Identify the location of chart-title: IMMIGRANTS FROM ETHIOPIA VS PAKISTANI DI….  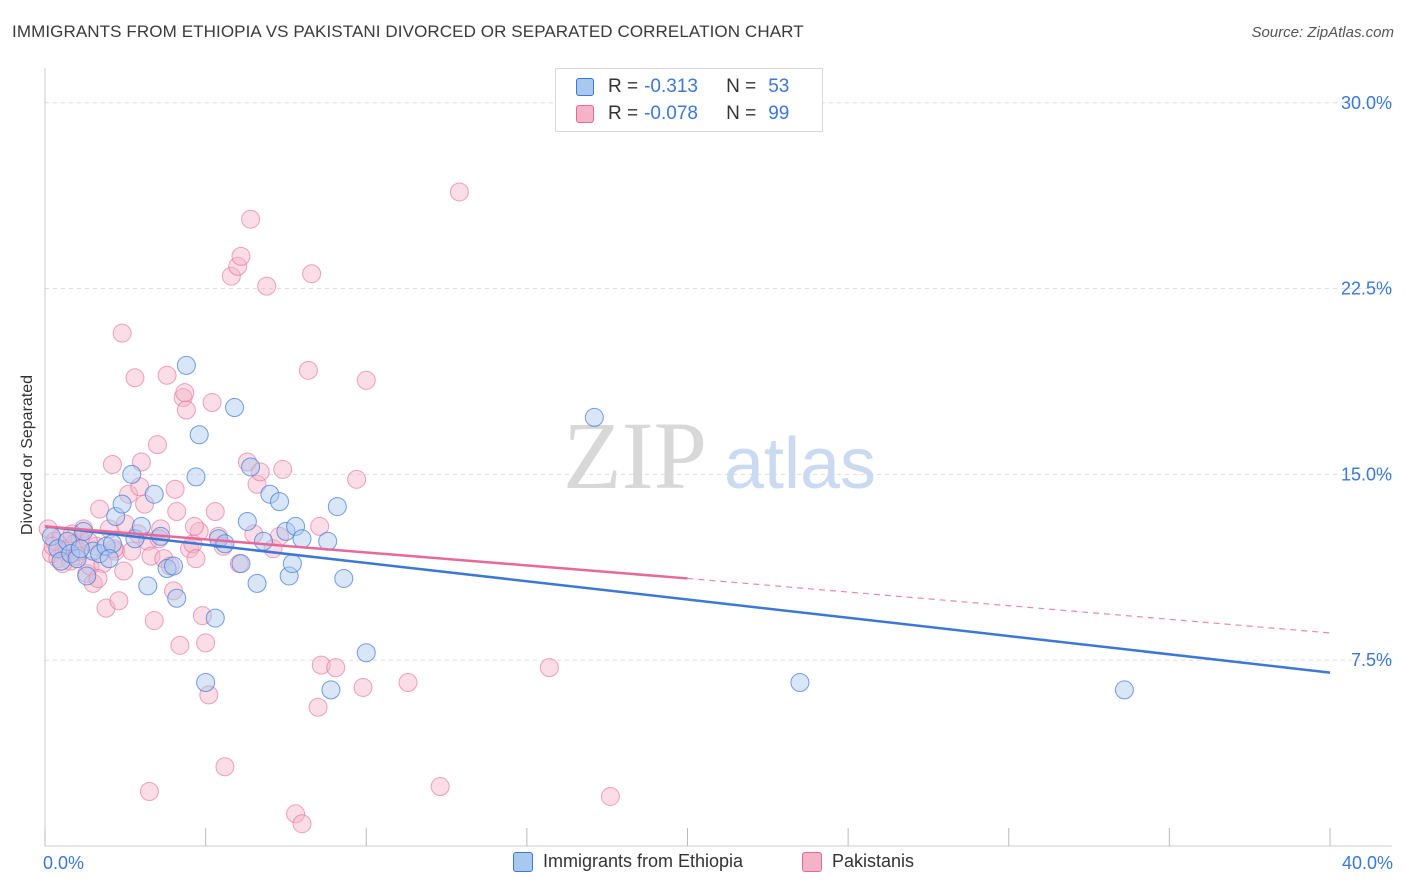
(408, 31).